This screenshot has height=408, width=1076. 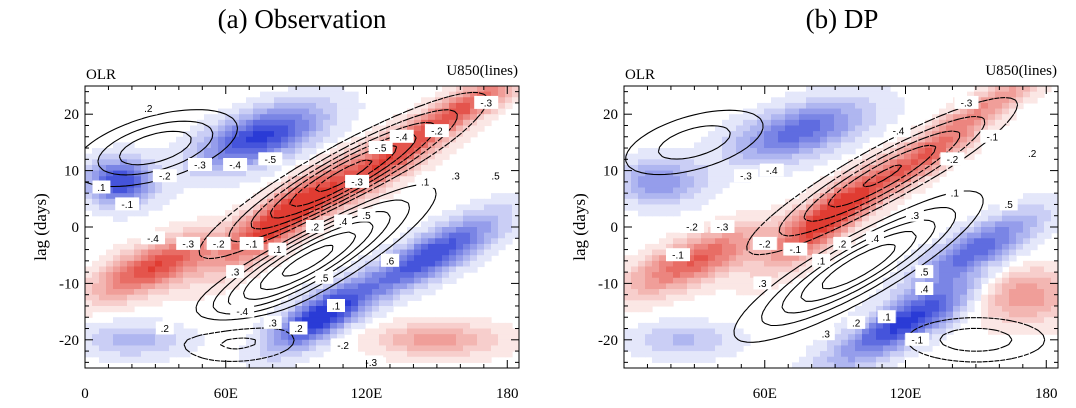 I want to click on y-tick-label: -20, so click(x=608, y=341).